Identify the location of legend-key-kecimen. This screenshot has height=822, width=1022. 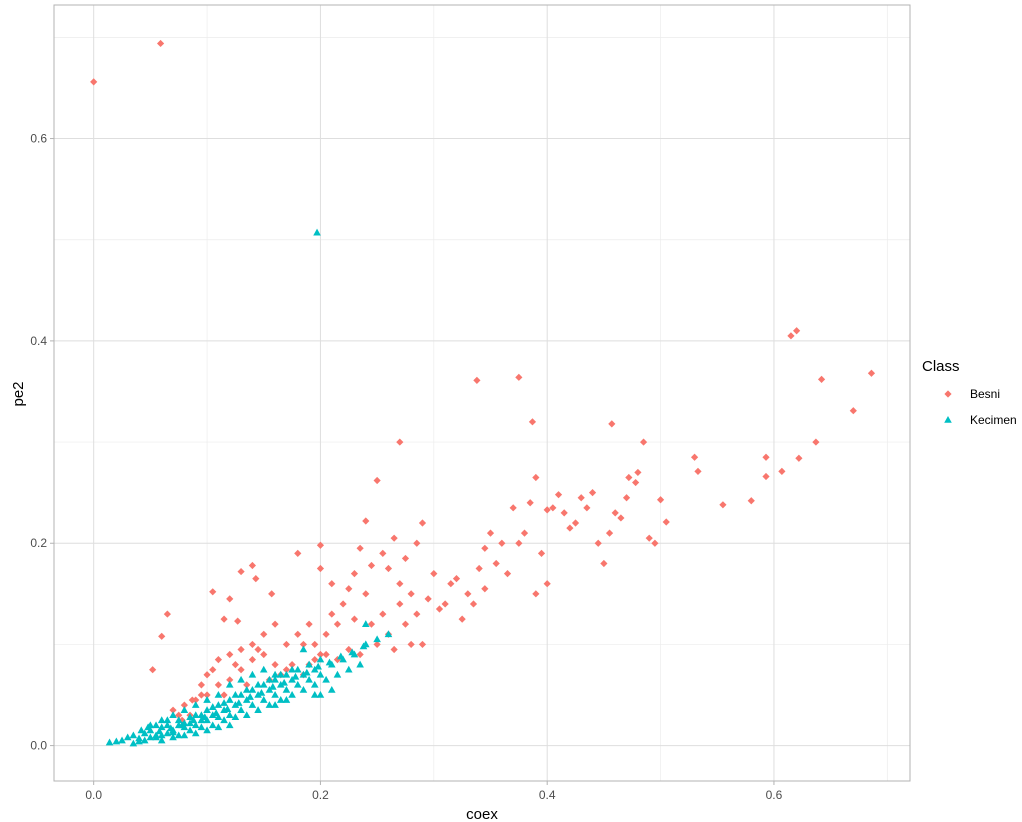
(948, 419).